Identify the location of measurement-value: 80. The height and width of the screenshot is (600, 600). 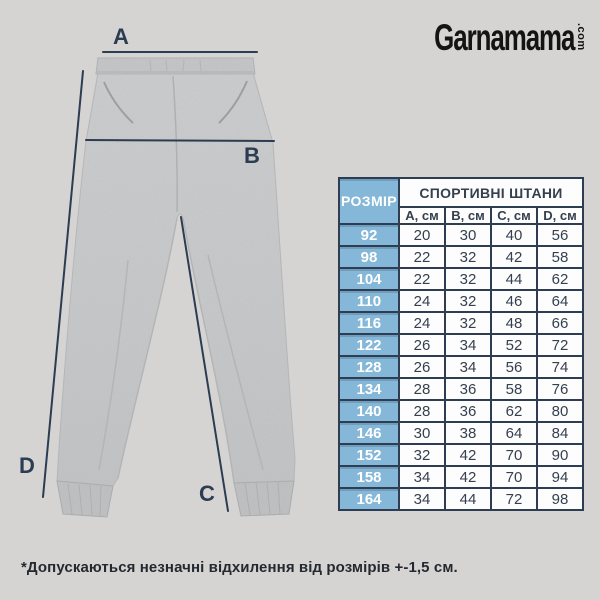
(560, 411).